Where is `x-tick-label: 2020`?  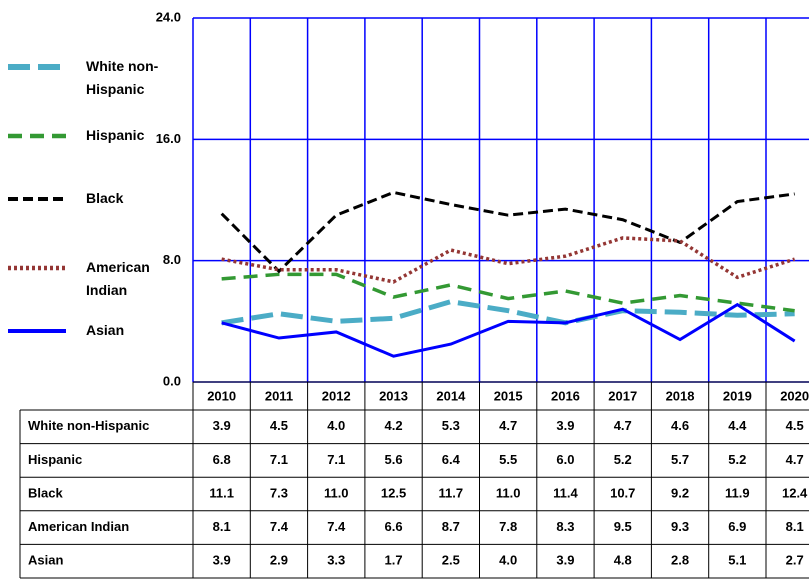
x-tick-label: 2020 is located at coordinates (794, 395).